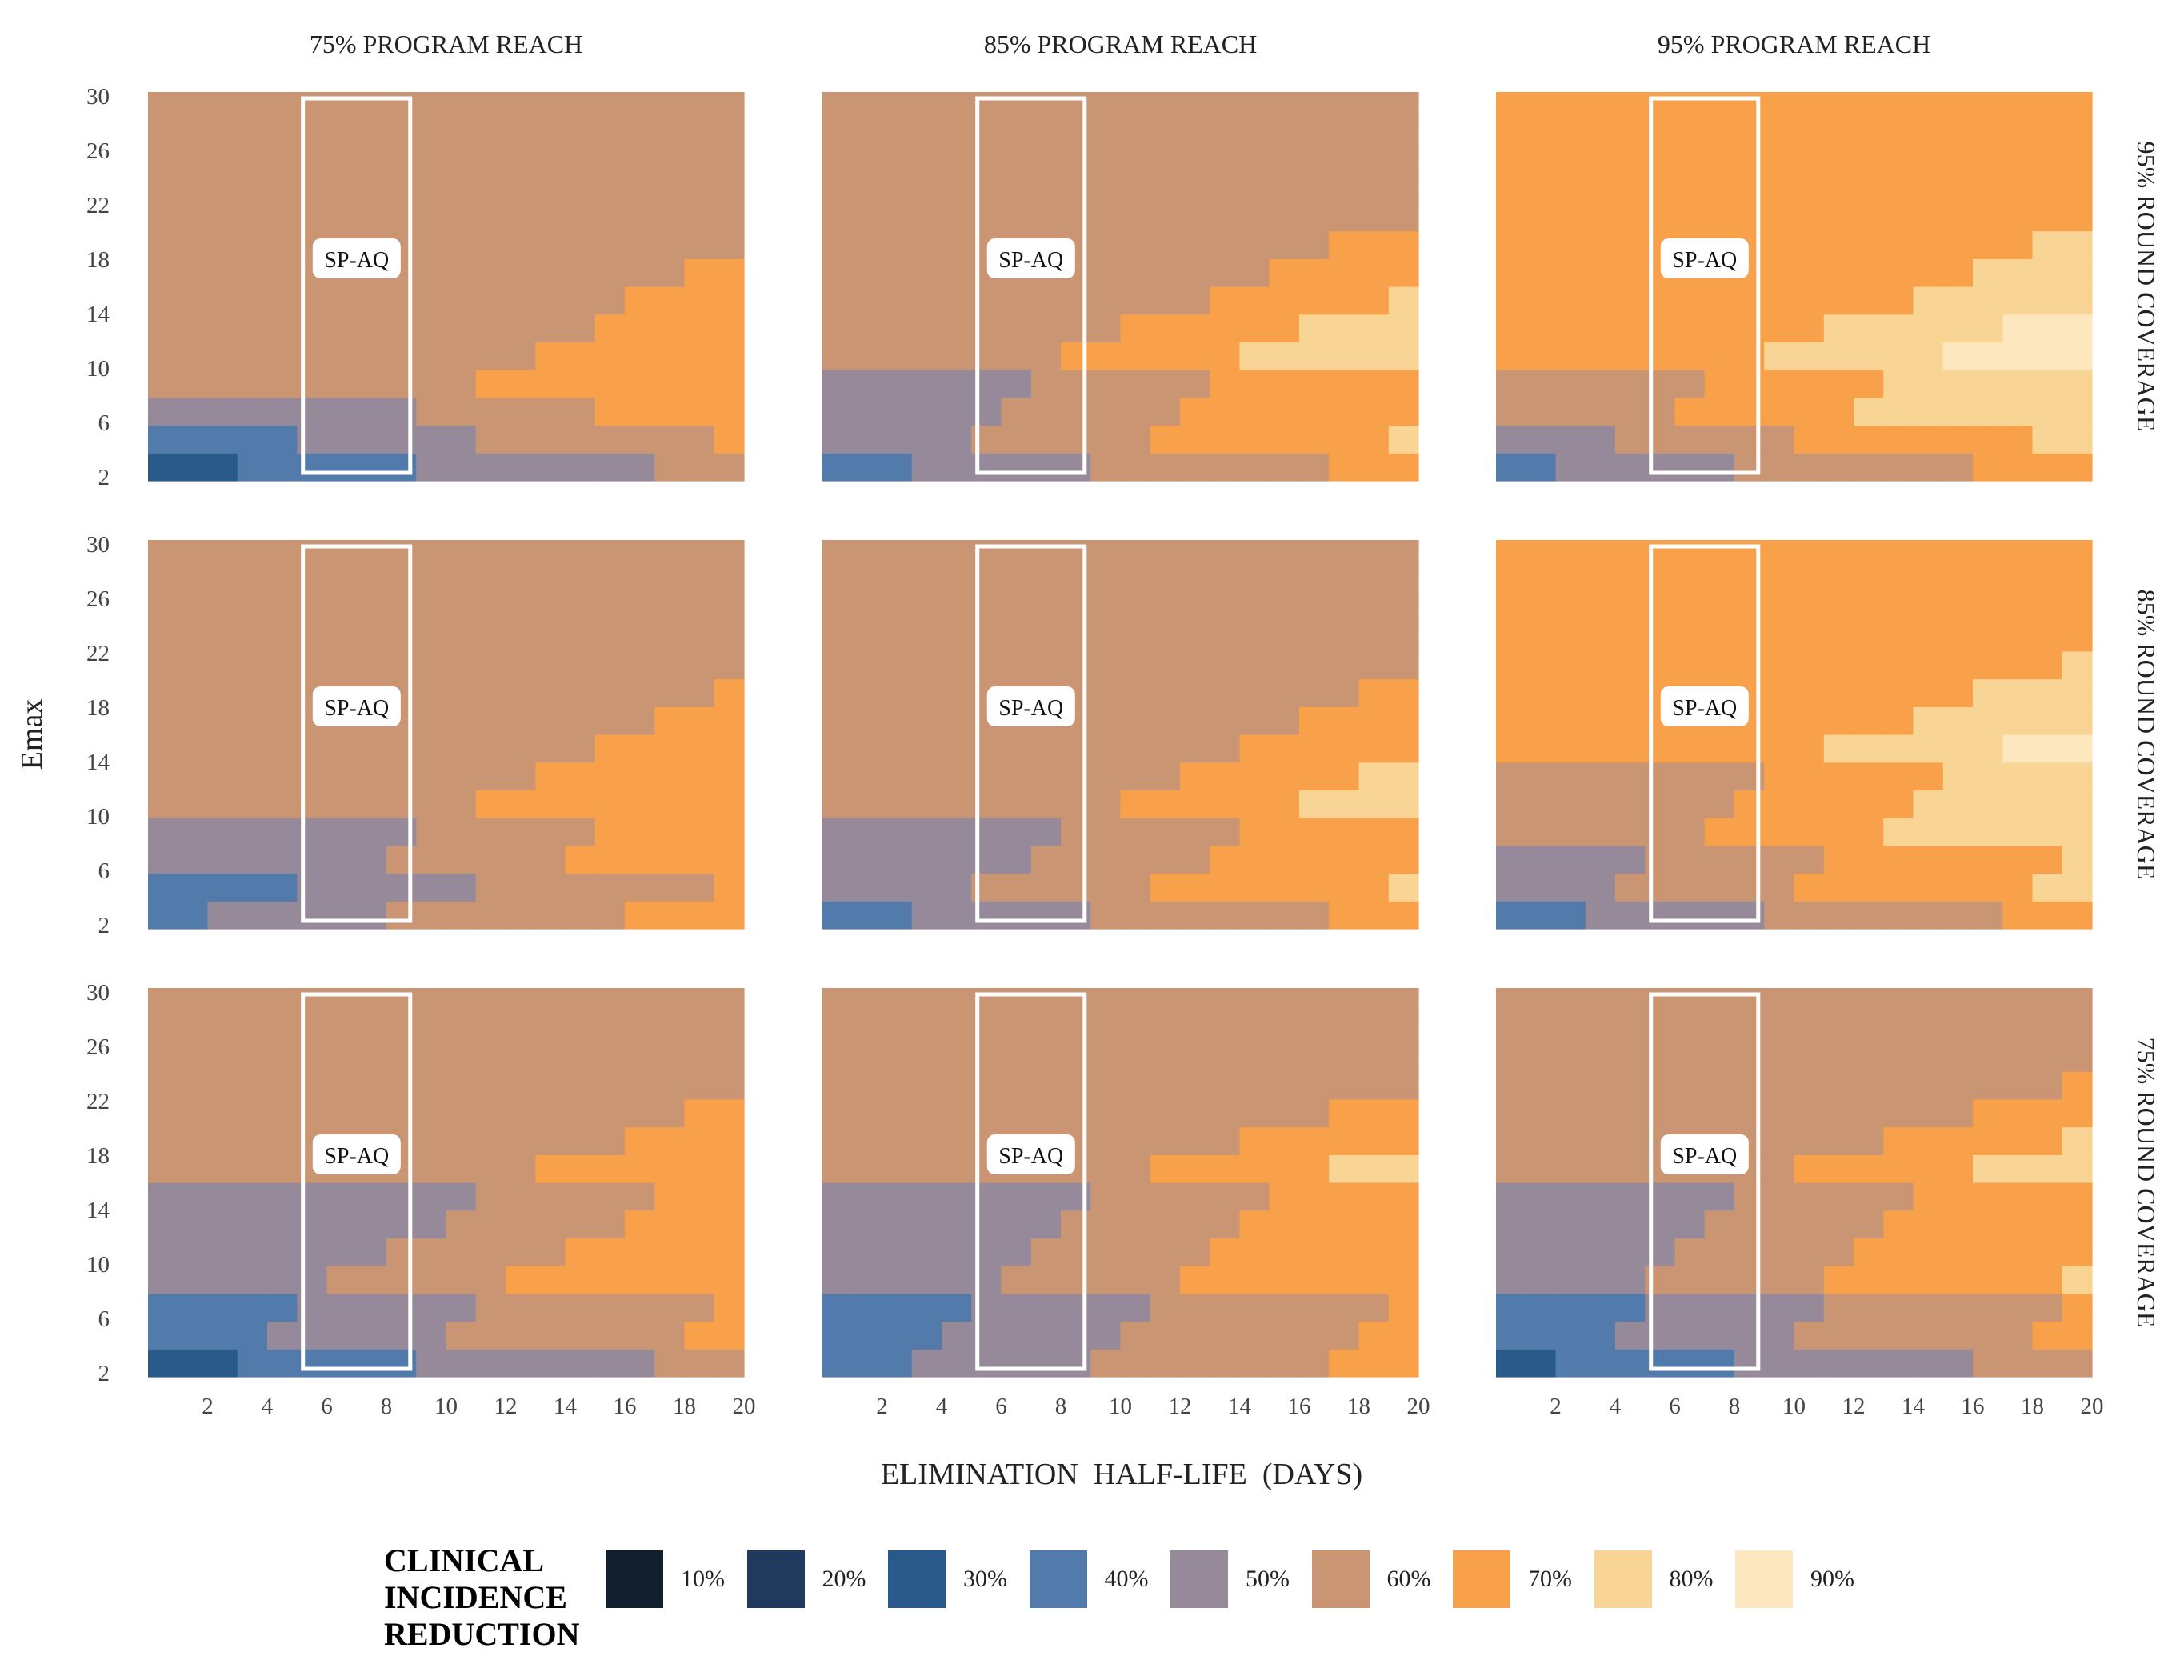 The width and height of the screenshot is (2184, 1680). I want to click on x-tick-label: 8, so click(1061, 1406).